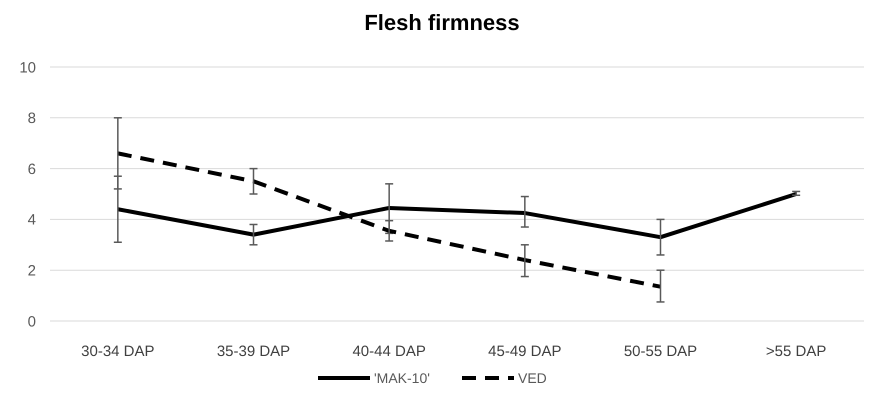 Image resolution: width=884 pixels, height=400 pixels. What do you see at coordinates (402, 378) in the screenshot?
I see `legend-label: 'MAK-10'` at bounding box center [402, 378].